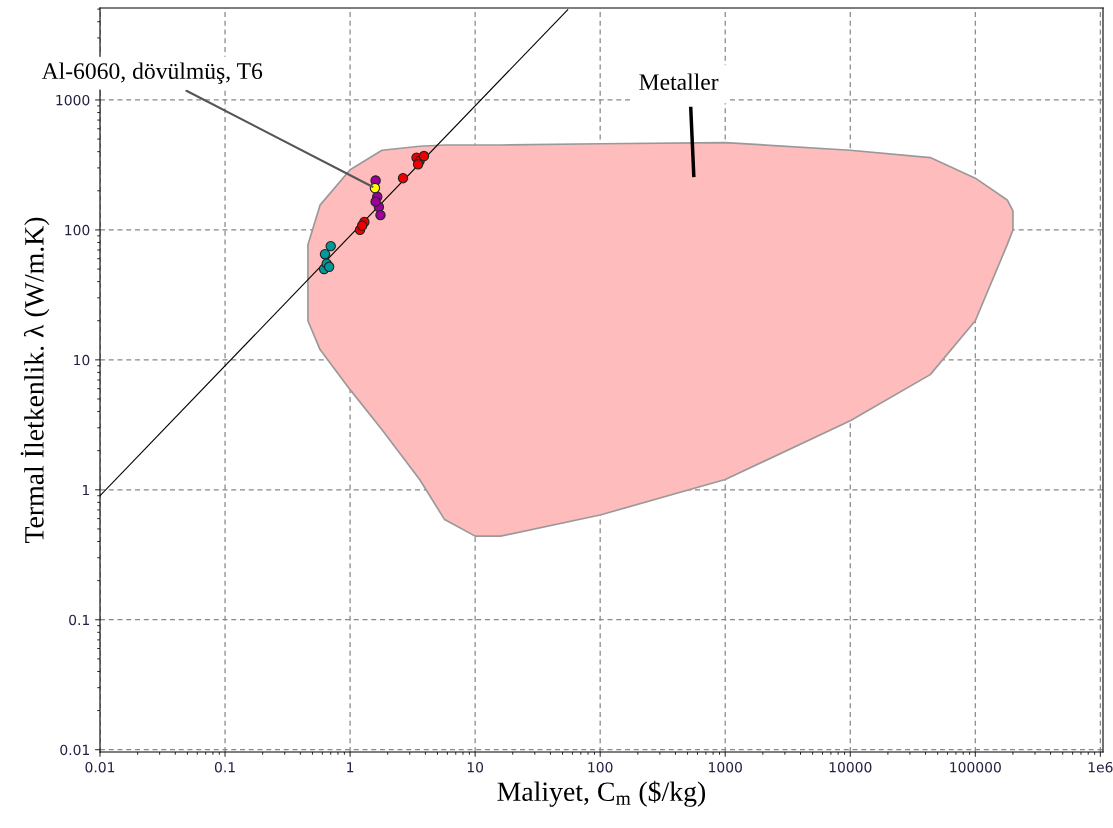  Describe the element at coordinates (152, 73) in the screenshot. I see `annotation: Al-6060, dövülmüş, T6` at that location.